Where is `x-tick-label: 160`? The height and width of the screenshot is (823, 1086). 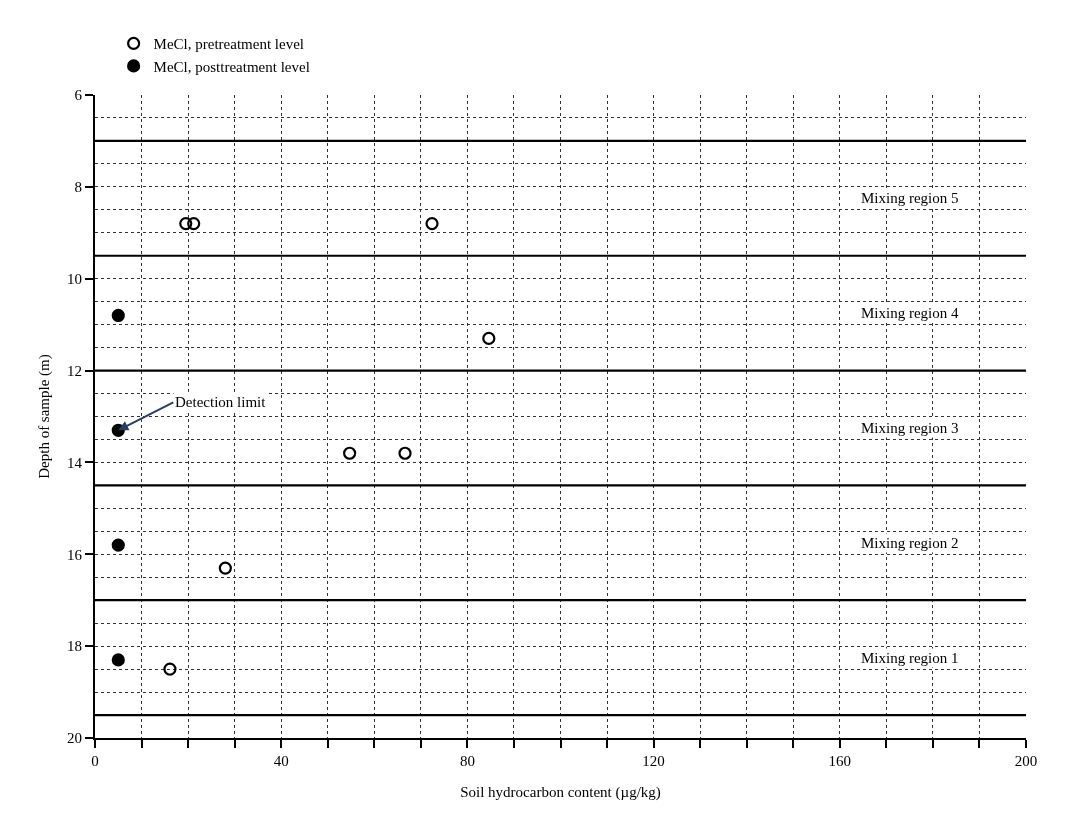 x-tick-label: 160 is located at coordinates (840, 761).